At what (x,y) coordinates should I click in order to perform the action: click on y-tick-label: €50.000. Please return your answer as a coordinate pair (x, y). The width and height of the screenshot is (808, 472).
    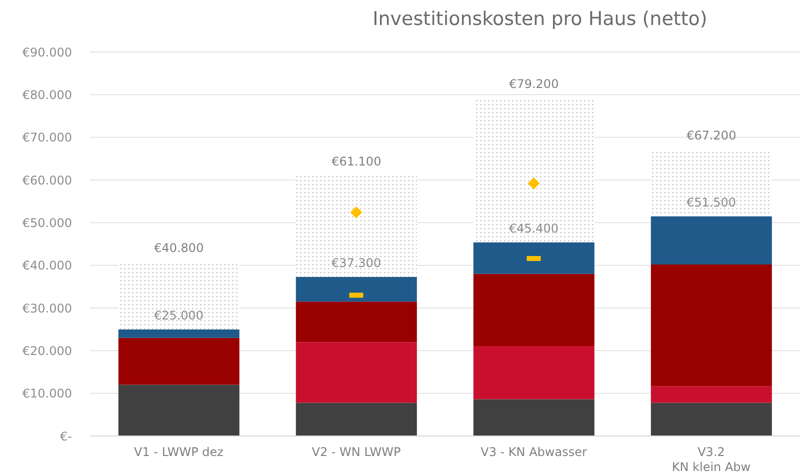
    Looking at the image, I should click on (47, 223).